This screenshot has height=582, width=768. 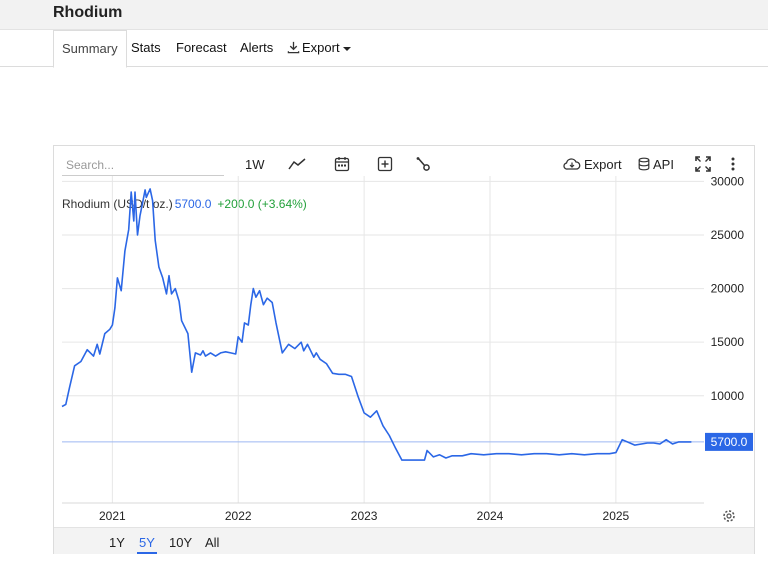 I want to click on range-1y: 1Y, so click(x=117, y=542).